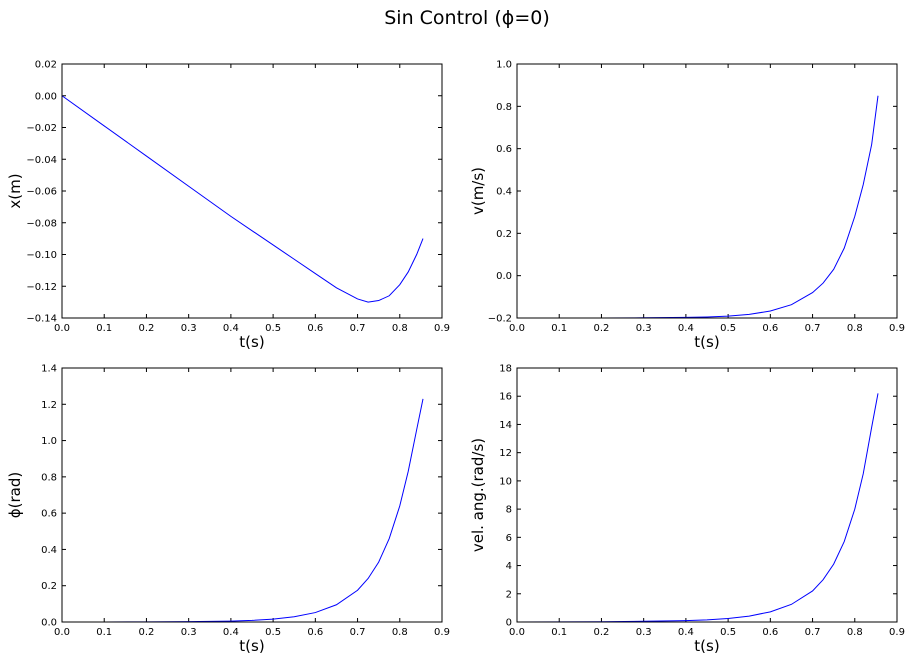  What do you see at coordinates (46, 65) in the screenshot?
I see `y-tick-label: 0.02` at bounding box center [46, 65].